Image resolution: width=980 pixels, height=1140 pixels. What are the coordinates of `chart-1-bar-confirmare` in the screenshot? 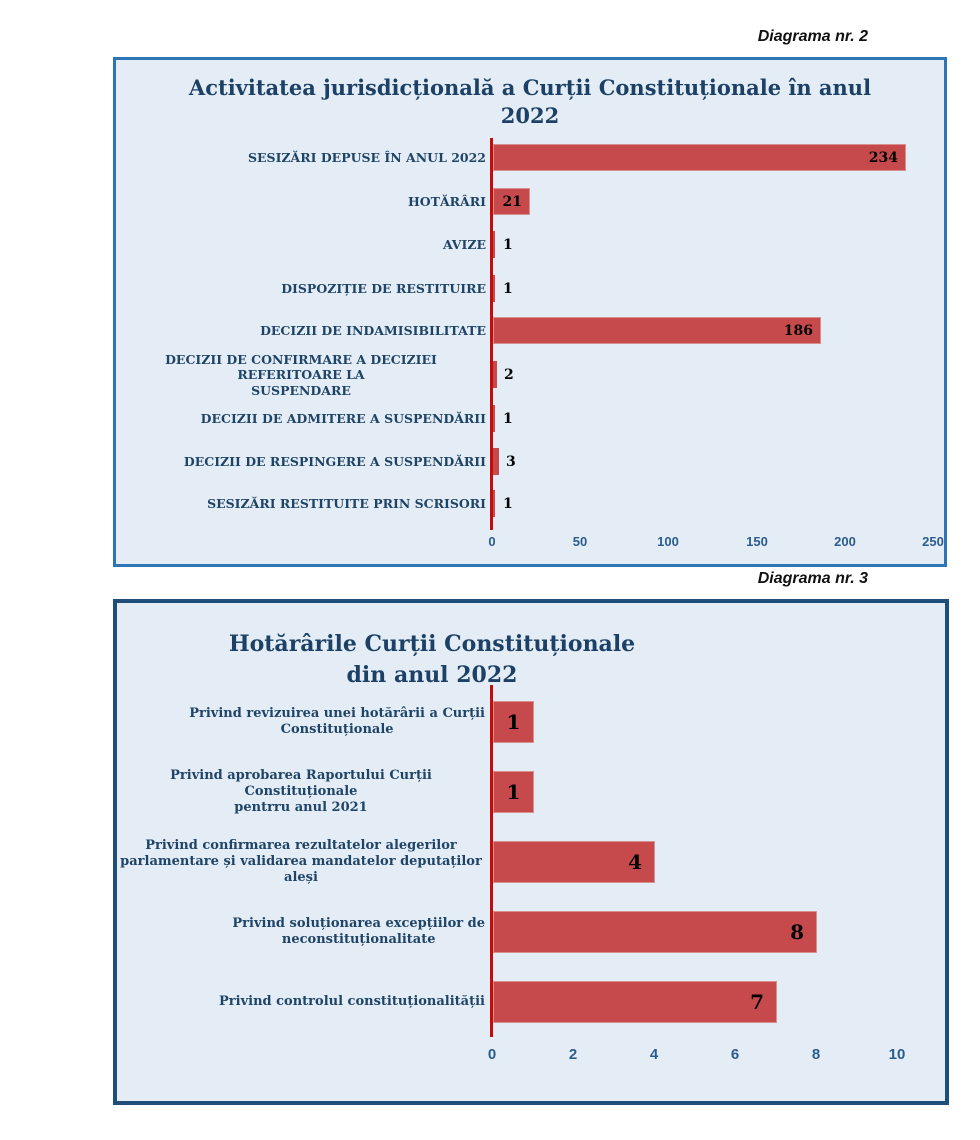 It's located at (495, 374).